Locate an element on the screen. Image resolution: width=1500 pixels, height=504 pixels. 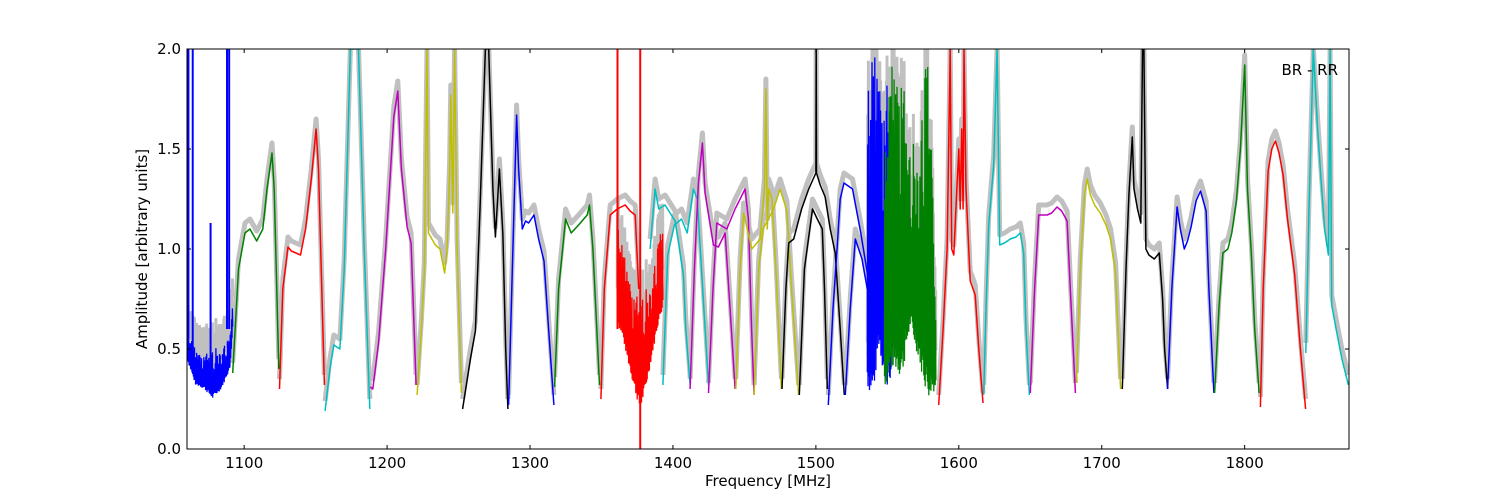
x-tick-label: 1600 is located at coordinates (959, 463).